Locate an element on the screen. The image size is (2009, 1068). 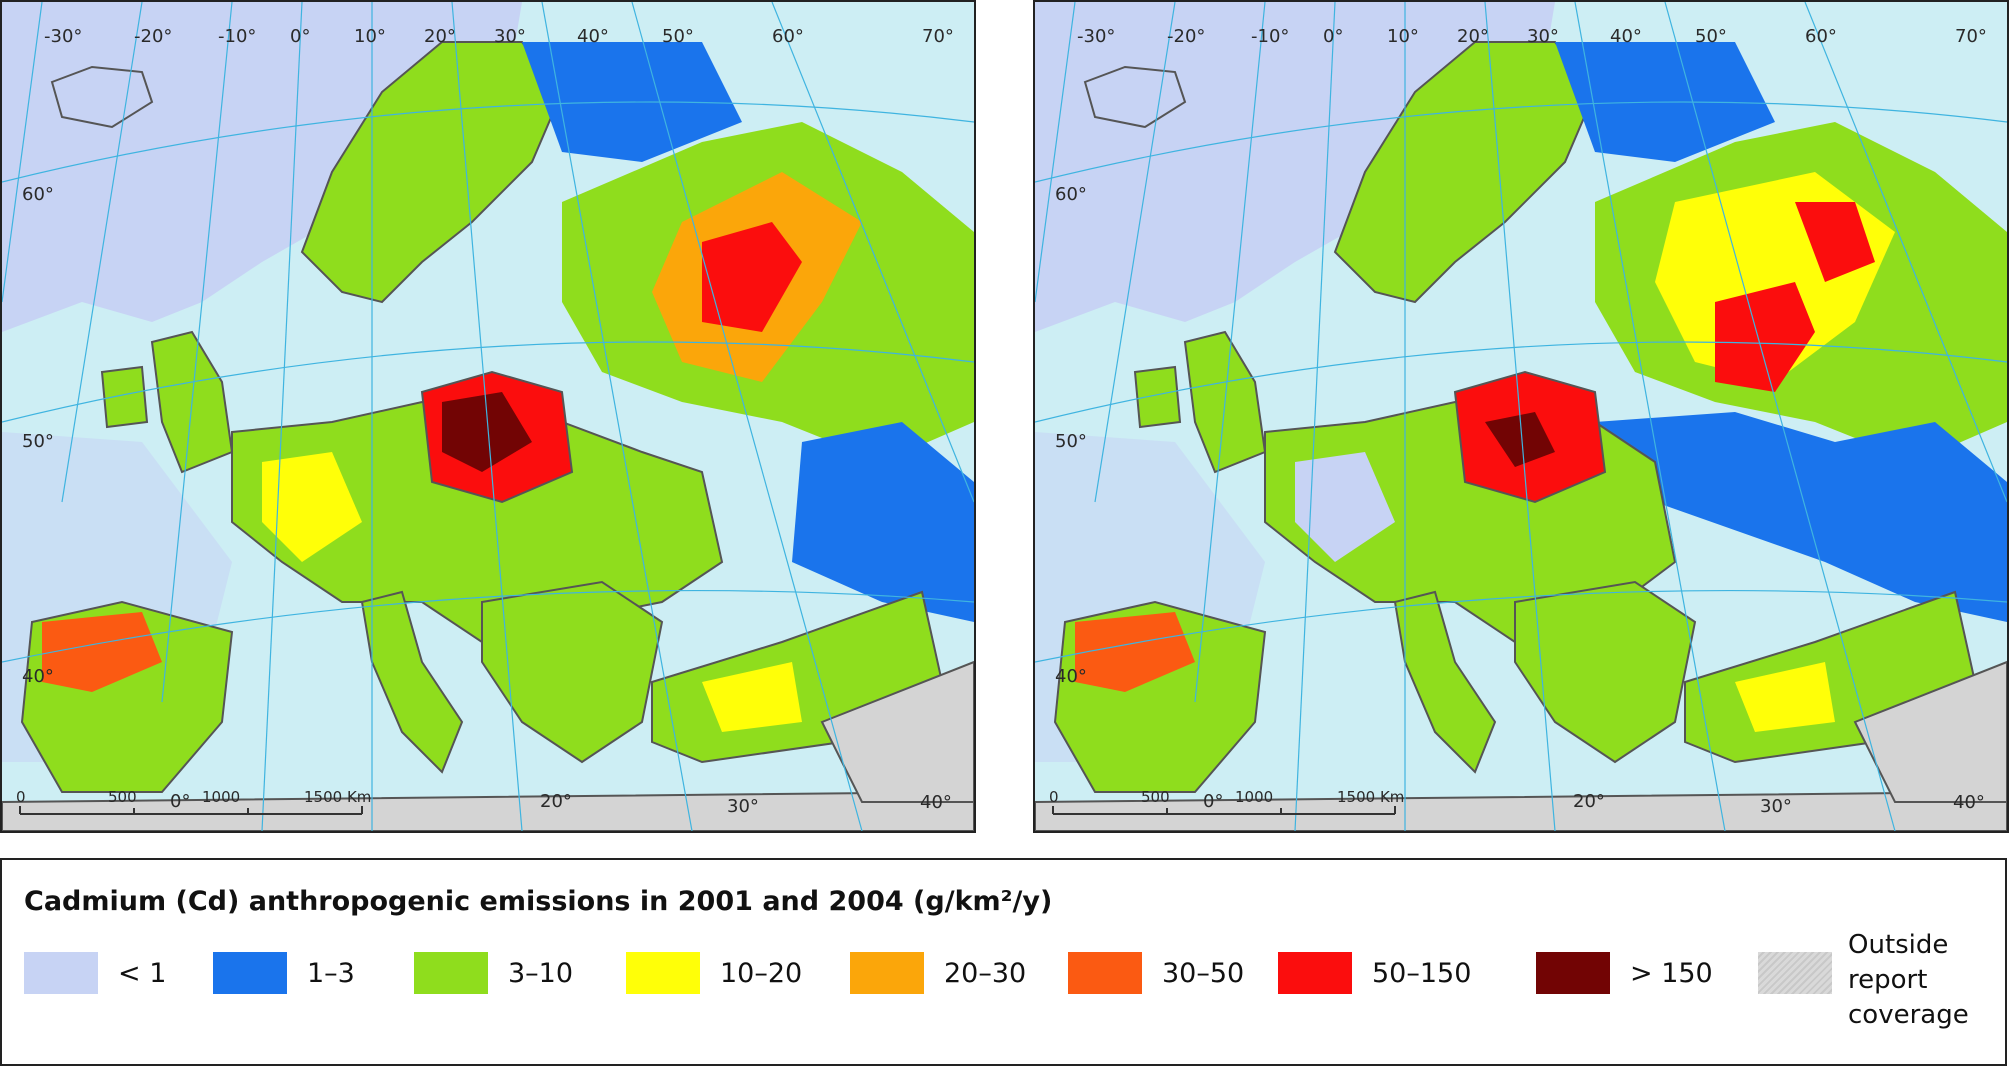
legend-label: 30–50 is located at coordinates (1203, 973).